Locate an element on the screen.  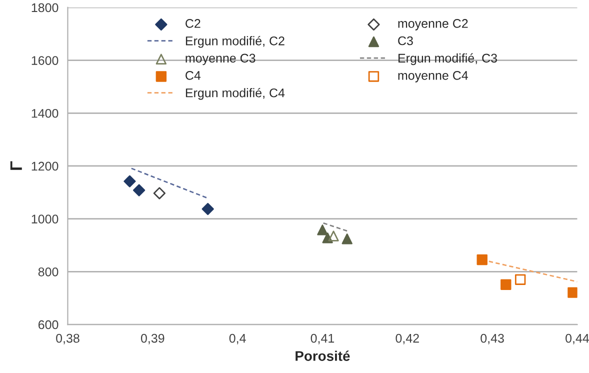
y-tick-label: 1600 is located at coordinates (45, 60).